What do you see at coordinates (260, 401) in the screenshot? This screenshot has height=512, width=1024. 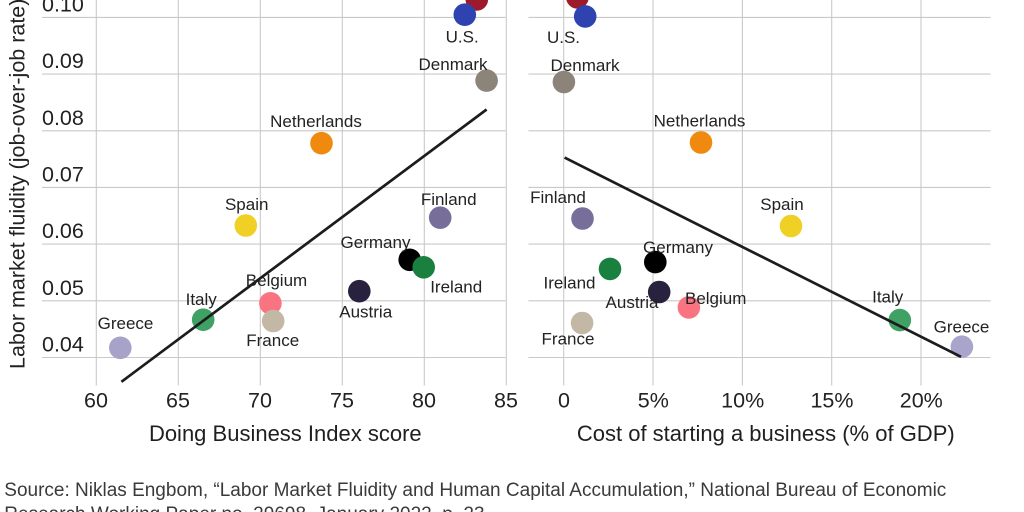 I see `svg-text: 70` at bounding box center [260, 401].